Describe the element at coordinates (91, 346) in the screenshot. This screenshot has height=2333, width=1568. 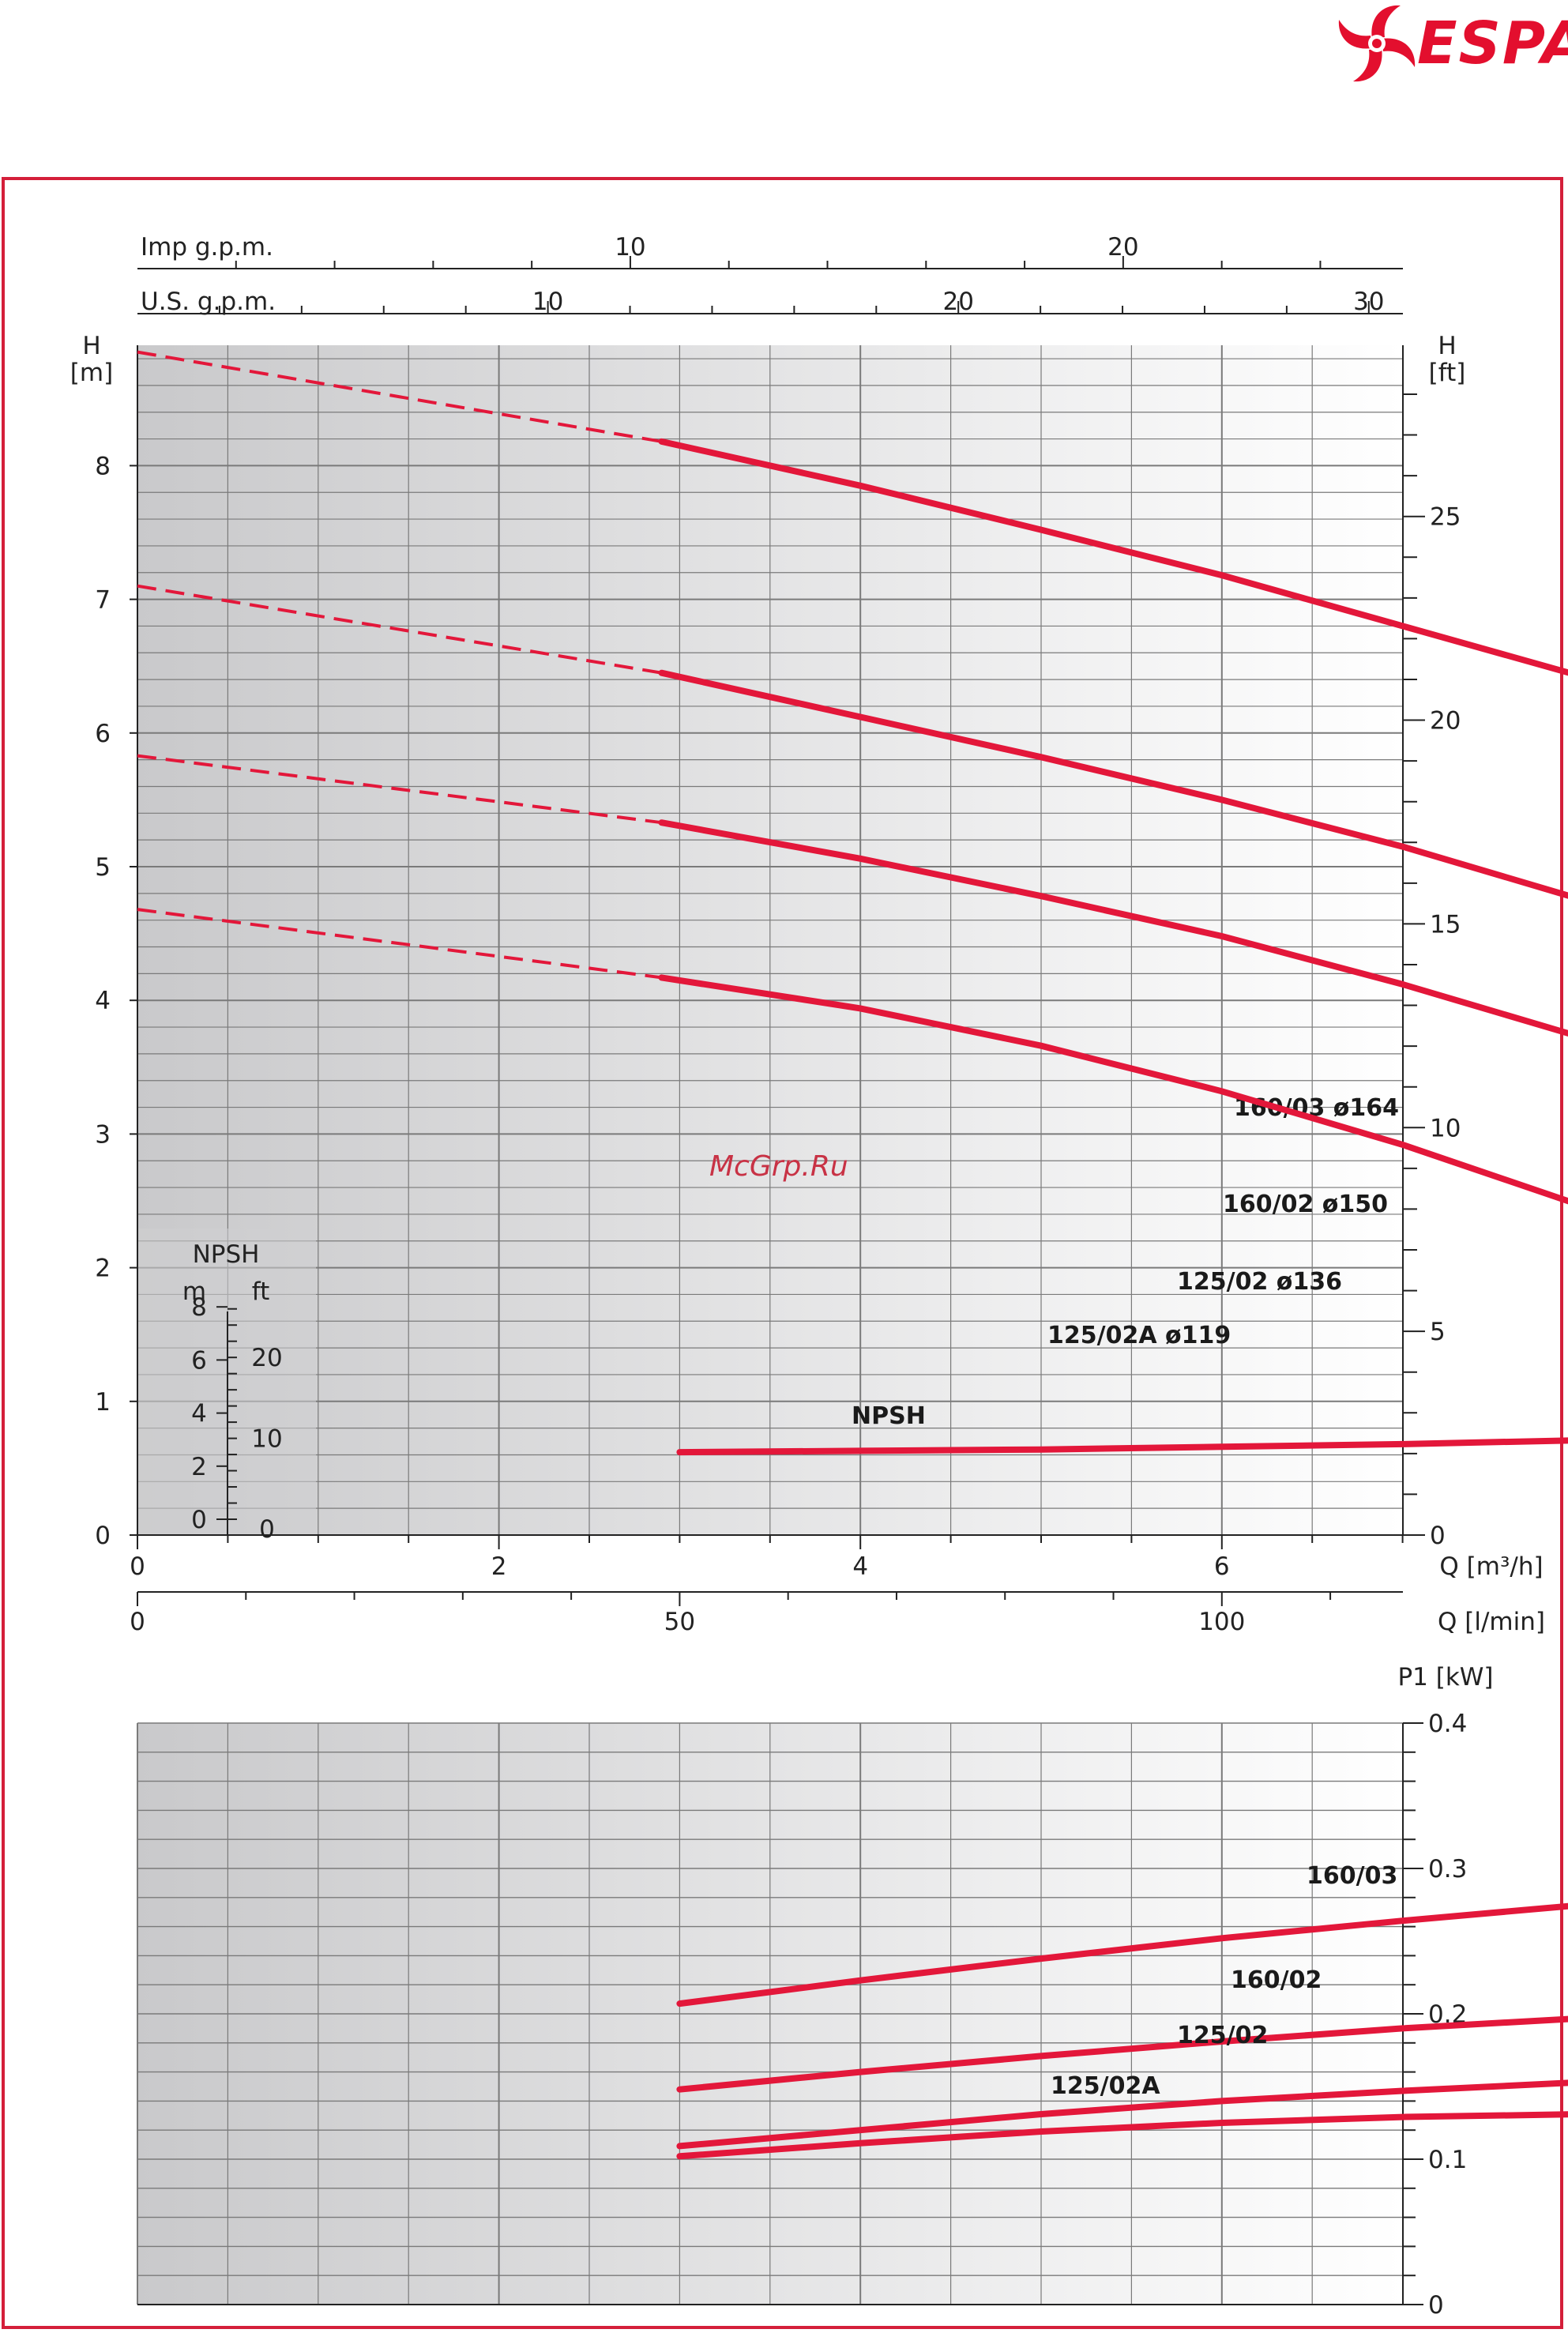
I see `y-axis-label-h: H` at that location.